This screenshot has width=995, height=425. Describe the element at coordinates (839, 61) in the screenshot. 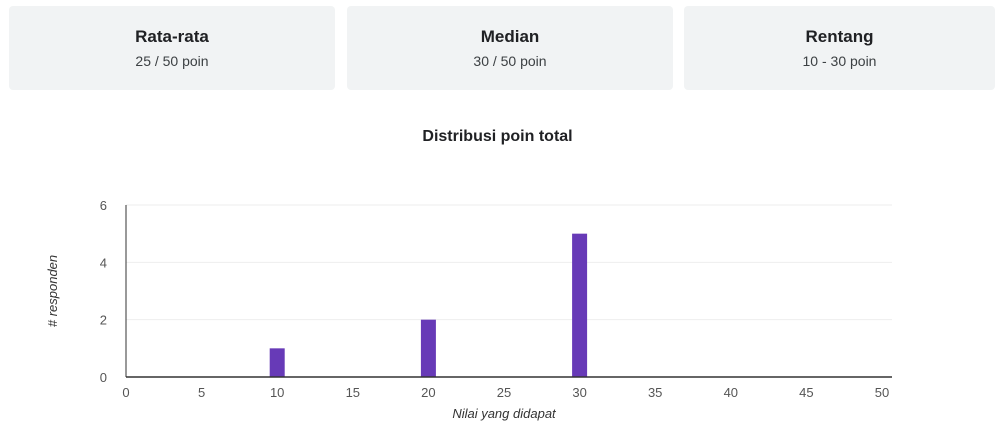

I see `range-value: 10 - 30 poin` at that location.